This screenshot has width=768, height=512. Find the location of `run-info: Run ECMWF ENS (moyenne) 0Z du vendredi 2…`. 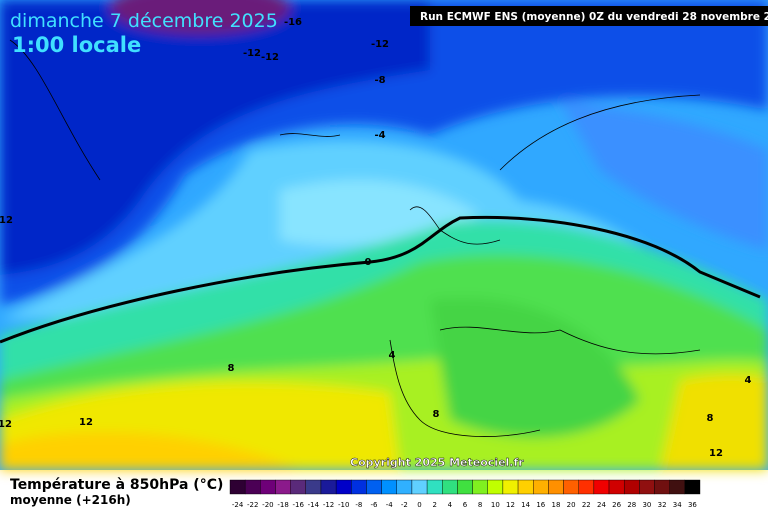

run-info: Run ECMWF ENS (moyenne) 0Z du vendredi 2… is located at coordinates (594, 17).